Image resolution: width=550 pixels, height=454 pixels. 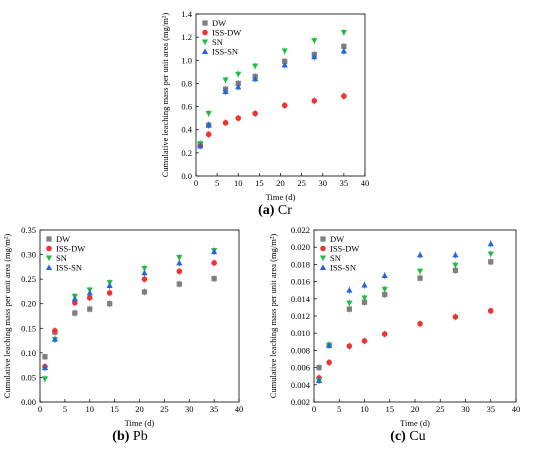 What do you see at coordinates (398, 436) in the screenshot?
I see `caption-letter: (c)` at bounding box center [398, 436].